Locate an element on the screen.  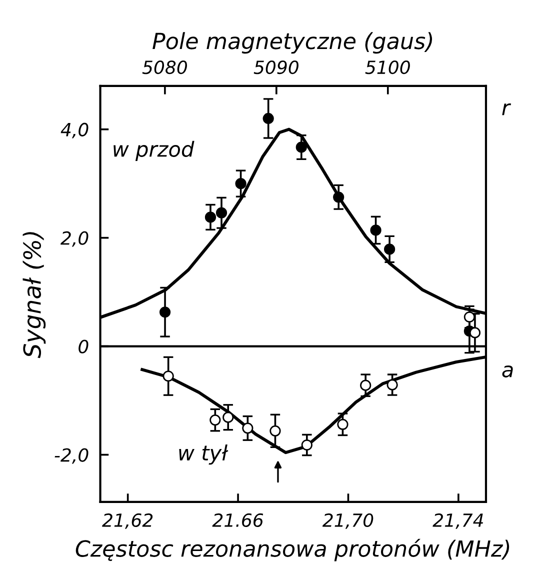
x2-tick-label: 5080 is located at coordinates (165, 67).